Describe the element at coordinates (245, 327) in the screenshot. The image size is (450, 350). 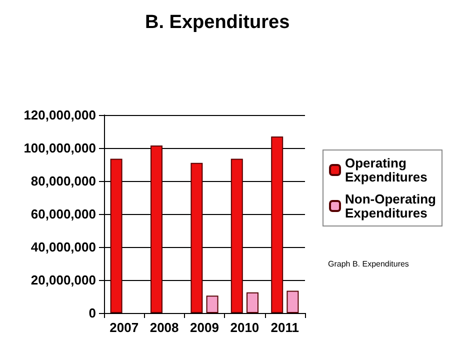
I see `x-tick-label: 2010` at that location.